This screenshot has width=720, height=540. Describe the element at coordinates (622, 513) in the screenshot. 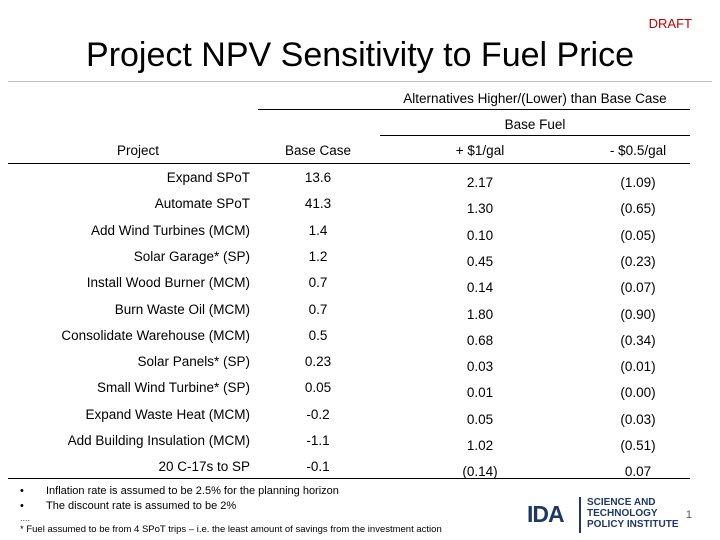

I see `logo-line: TECHNOLOGY` at that location.